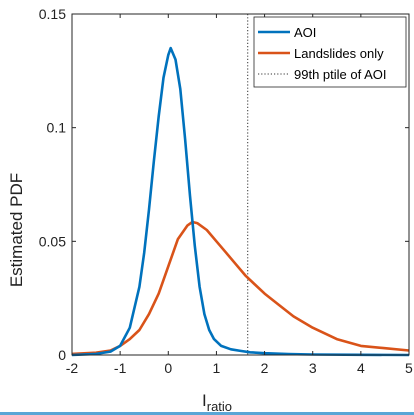 The image size is (414, 415). I want to click on x-tick-label: 0, so click(168, 368).